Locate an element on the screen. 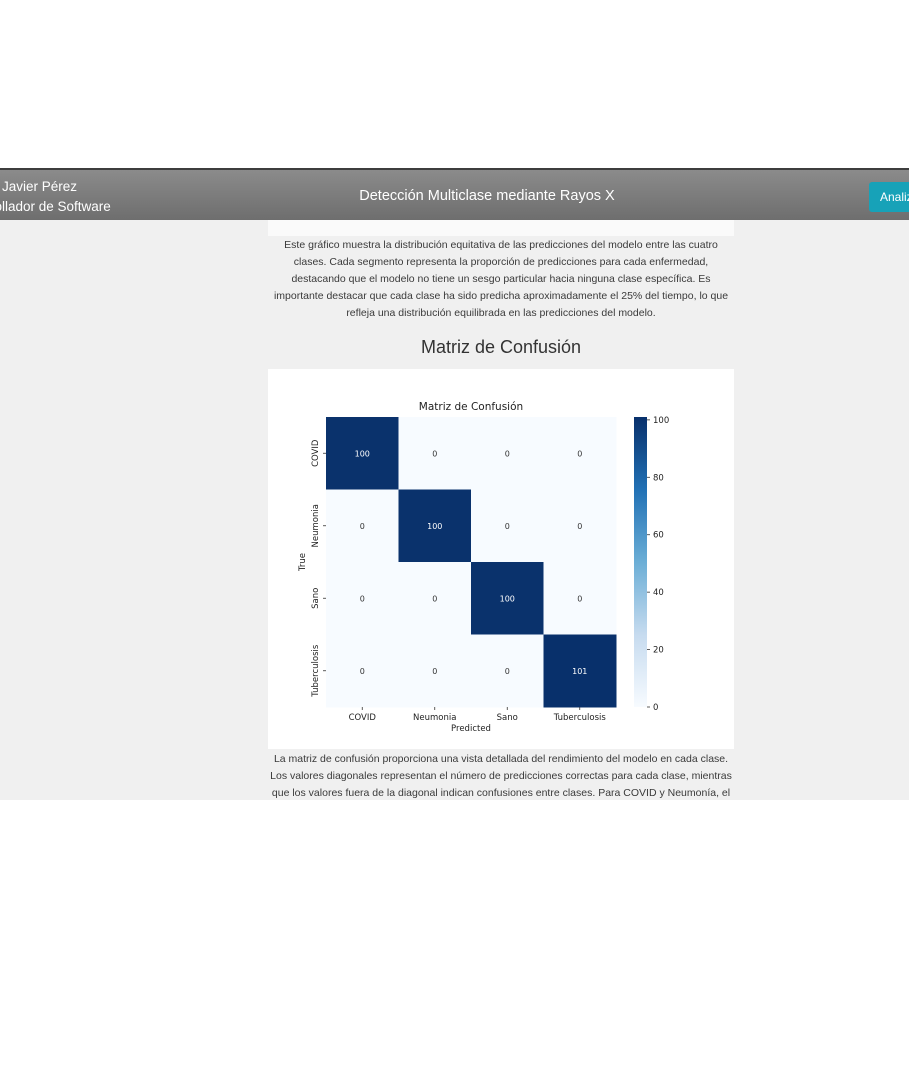 This screenshot has width=909, height=1080. y-tick-label: Neumonia is located at coordinates (316, 525).